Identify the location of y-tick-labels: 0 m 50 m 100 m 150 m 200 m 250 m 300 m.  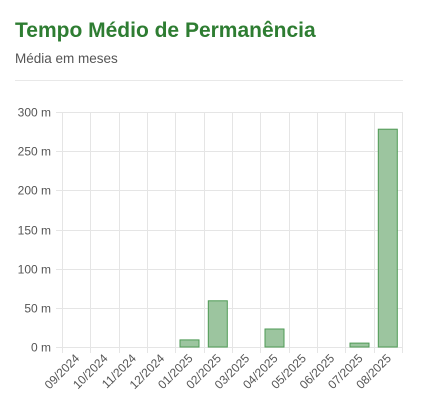
(34, 230).